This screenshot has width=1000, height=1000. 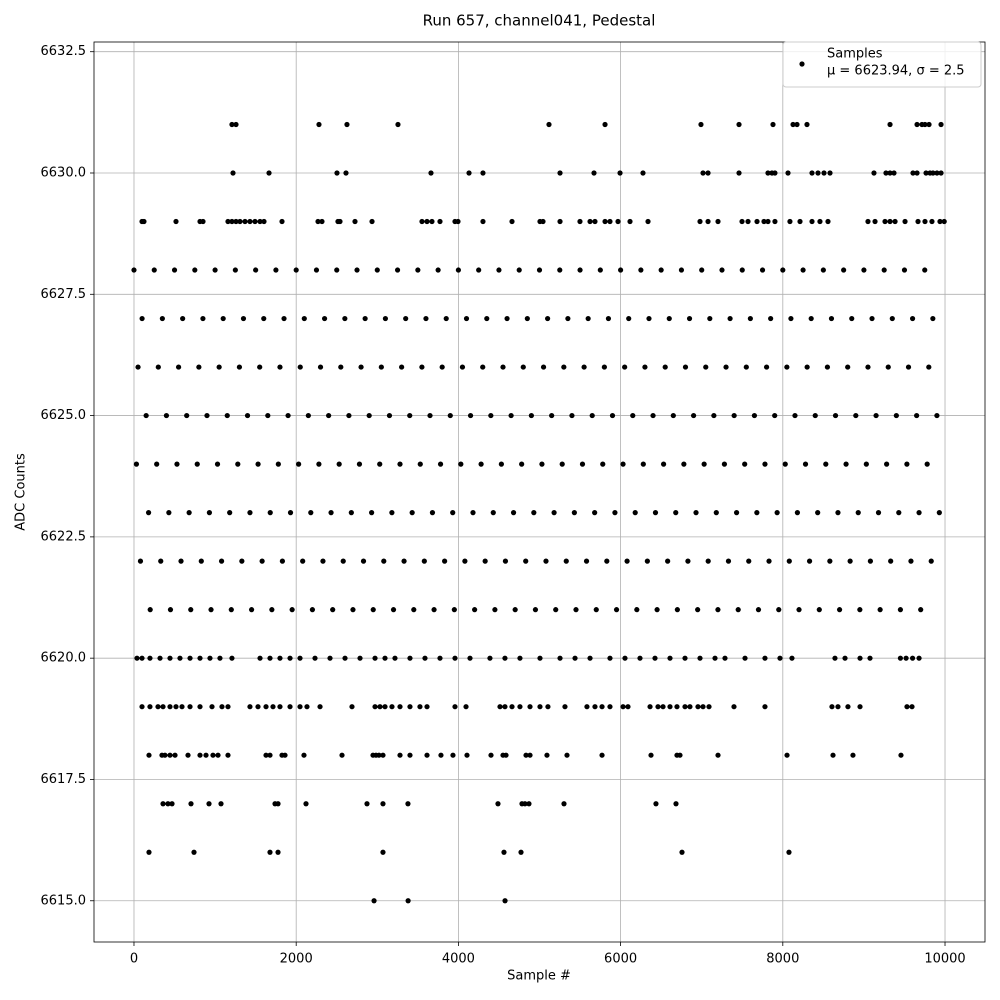 I want to click on y-tick-label: 6615.0, so click(x=64, y=900).